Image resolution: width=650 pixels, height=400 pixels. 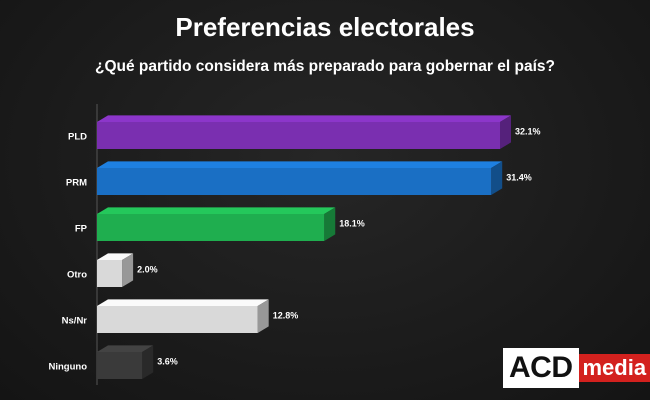 I want to click on bar-top-face-pld, so click(x=304, y=118).